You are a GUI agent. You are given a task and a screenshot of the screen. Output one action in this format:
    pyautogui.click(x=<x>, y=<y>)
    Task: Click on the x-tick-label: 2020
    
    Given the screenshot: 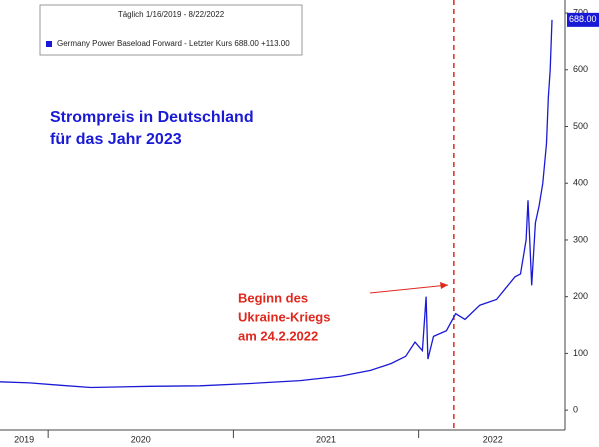 What is the action you would take?
    pyautogui.click(x=141, y=439)
    